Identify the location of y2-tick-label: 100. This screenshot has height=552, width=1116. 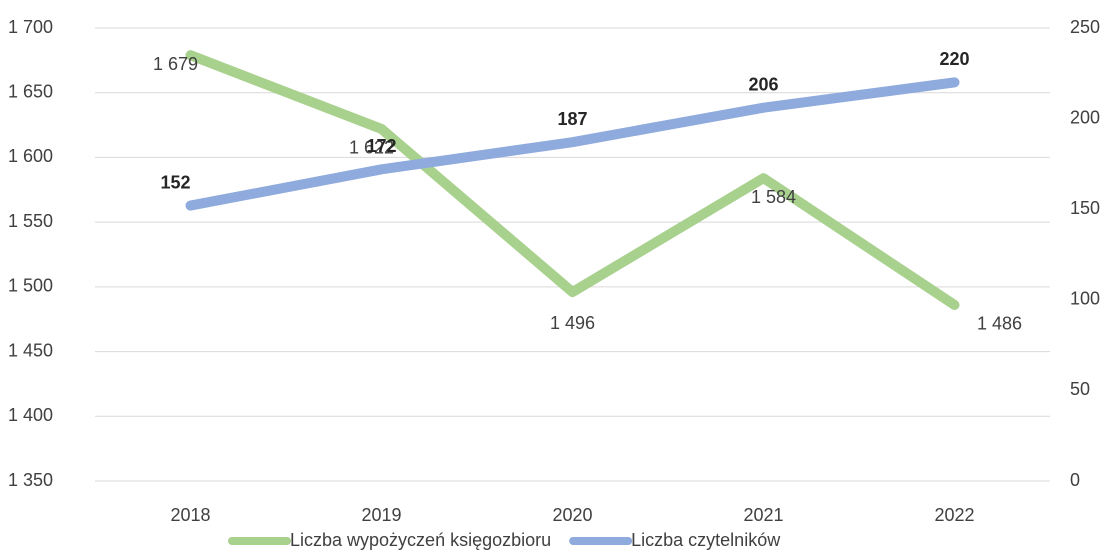
(1085, 299).